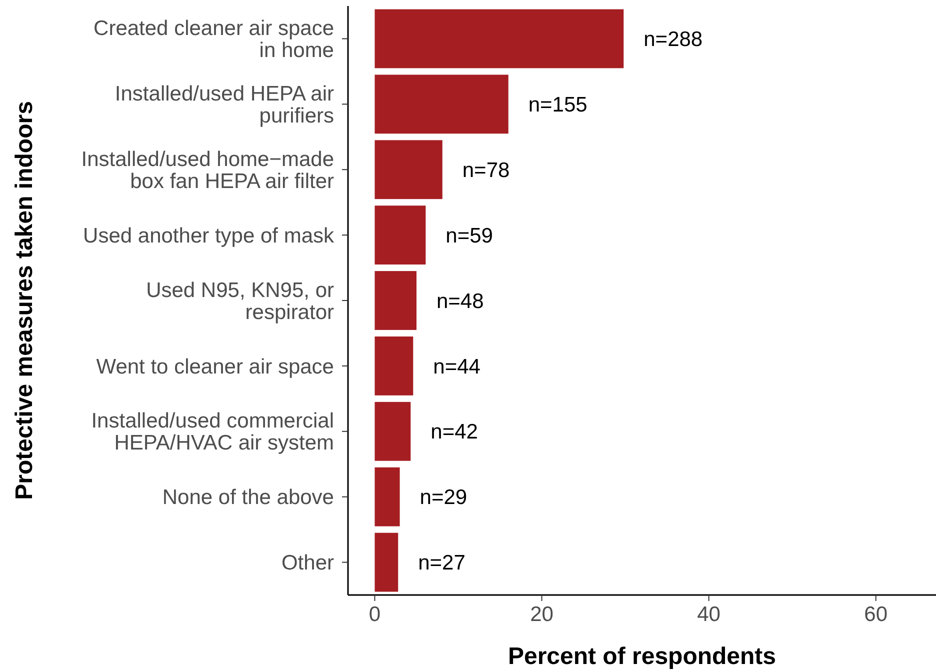  What do you see at coordinates (469, 236) in the screenshot?
I see `annotation: n=59` at bounding box center [469, 236].